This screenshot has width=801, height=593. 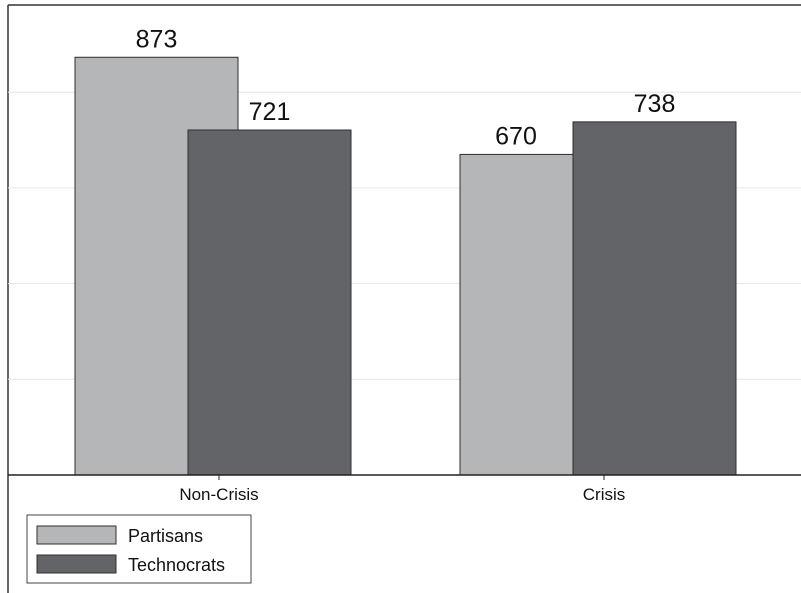 I want to click on legend-label-technocrats: Technocrats, so click(x=176, y=565).